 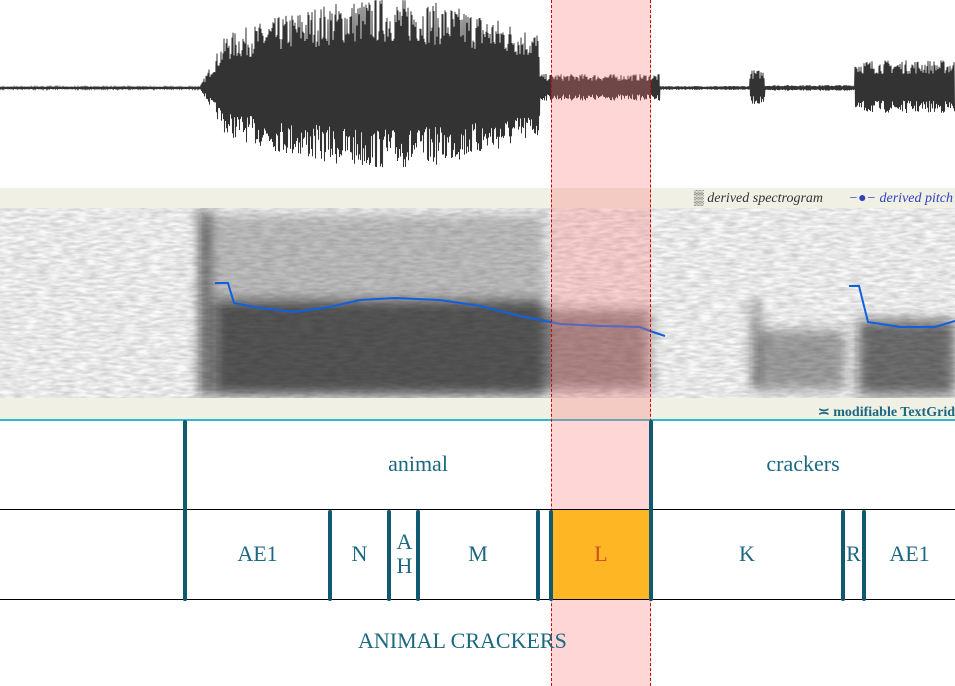 What do you see at coordinates (418, 463) in the screenshot?
I see `word-label: animal` at bounding box center [418, 463].